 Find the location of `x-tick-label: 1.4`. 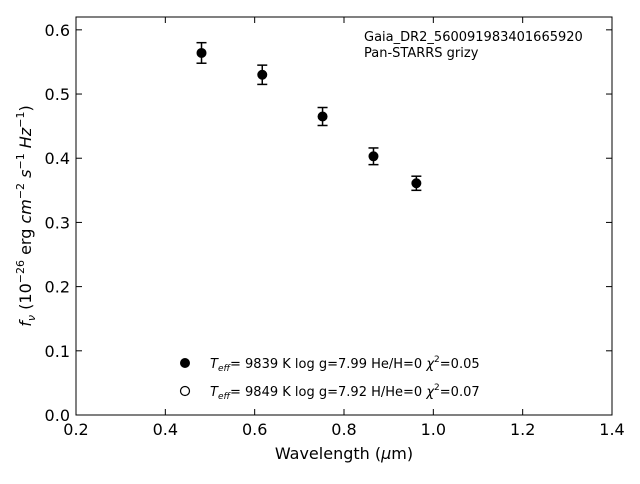

x-tick-label: 1.4 is located at coordinates (611, 429).